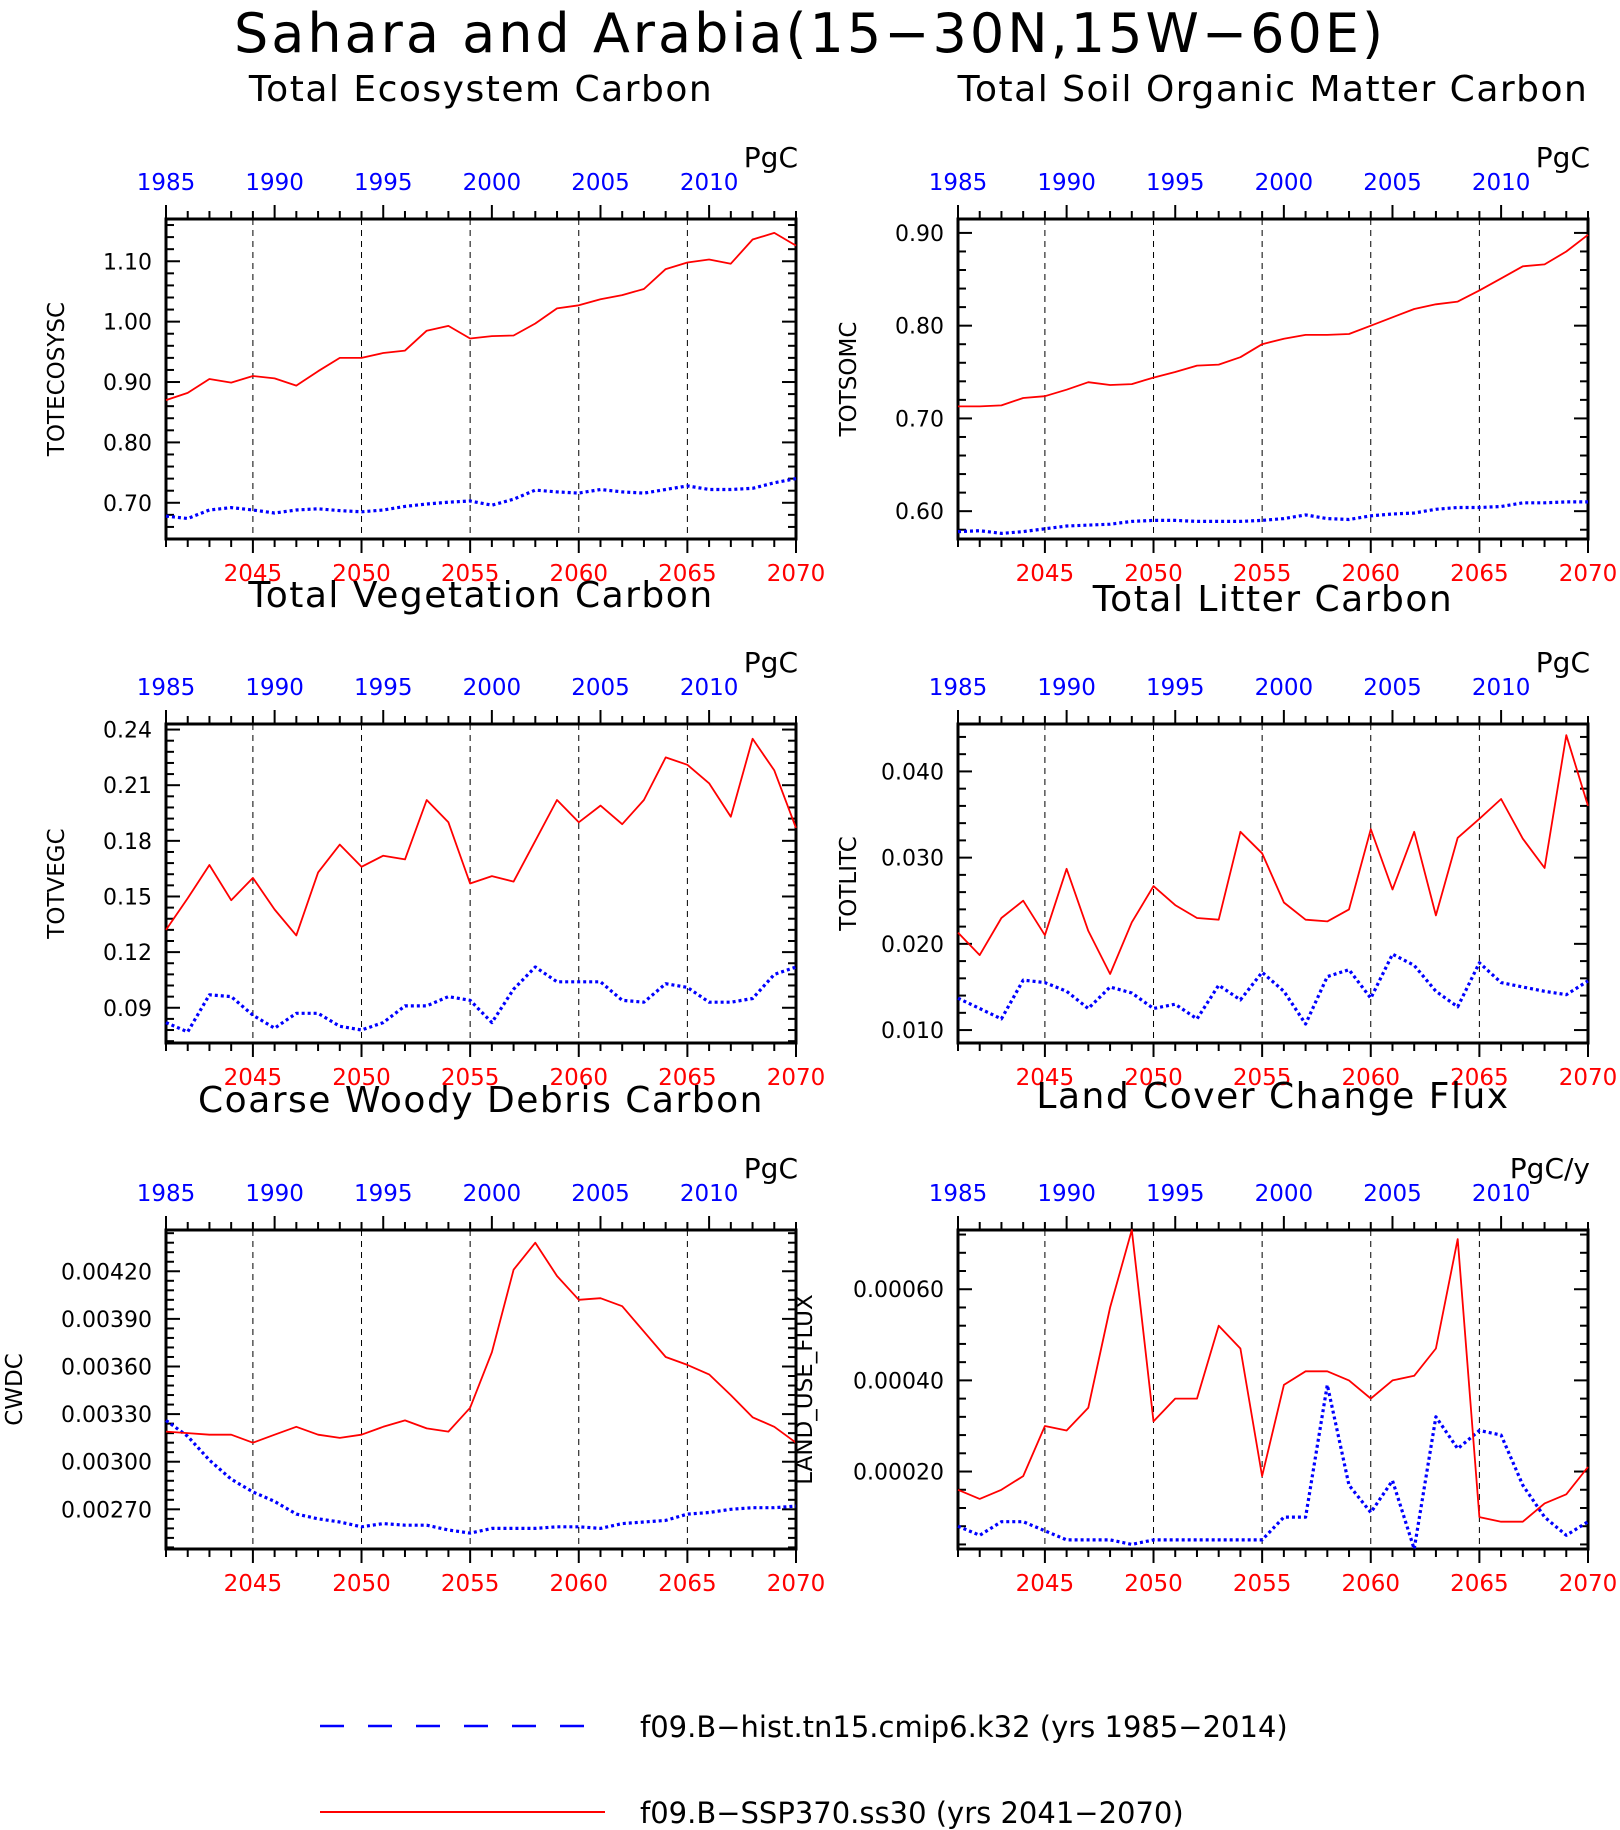 The image size is (1620, 1830). What do you see at coordinates (127, 786) in the screenshot?
I see `y-tick-label: 0.21` at bounding box center [127, 786].